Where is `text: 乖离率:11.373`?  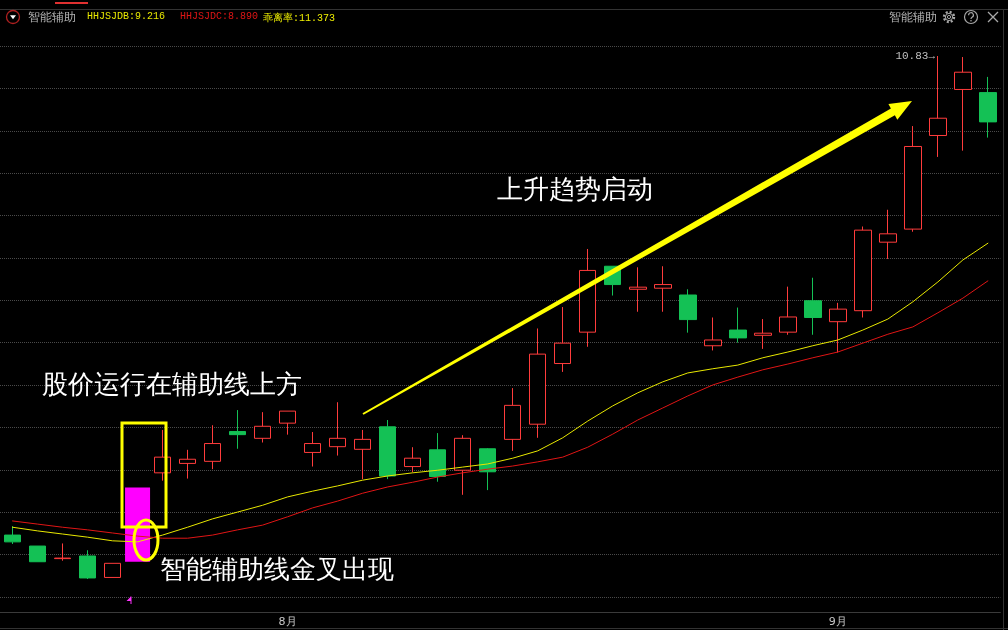 text: 乖离率:11.373 is located at coordinates (299, 17).